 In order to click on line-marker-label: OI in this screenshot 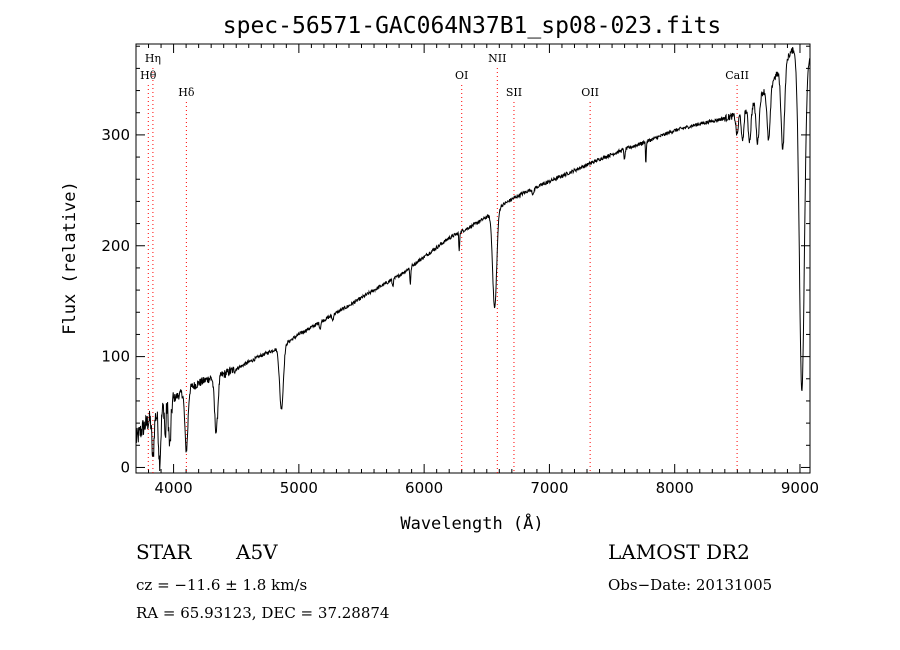, I will do `click(461, 75)`.